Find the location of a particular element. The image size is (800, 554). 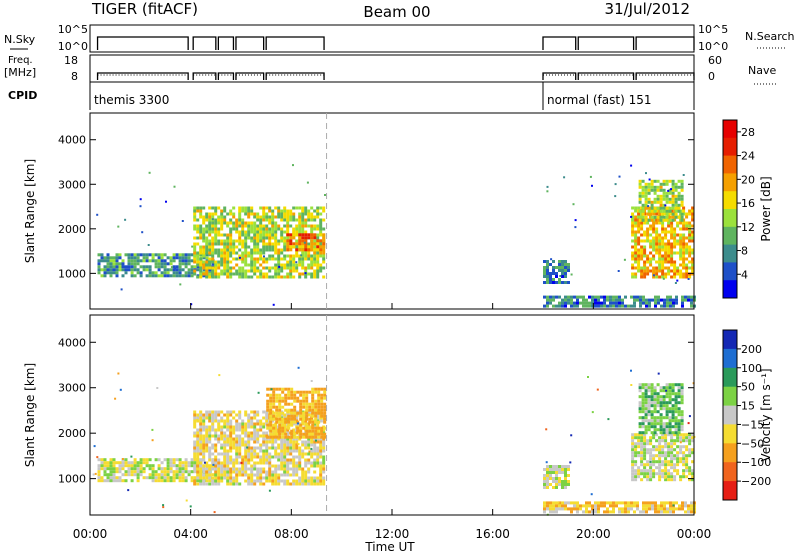

colorbar-tick-label: 8 is located at coordinates (744, 251).